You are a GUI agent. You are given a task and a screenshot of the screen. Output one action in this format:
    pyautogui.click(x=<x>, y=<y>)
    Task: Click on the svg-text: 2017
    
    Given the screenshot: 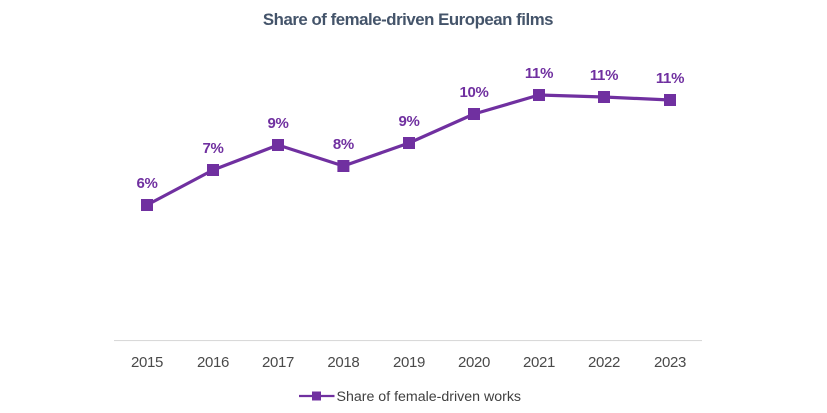 What is the action you would take?
    pyautogui.click(x=278, y=362)
    